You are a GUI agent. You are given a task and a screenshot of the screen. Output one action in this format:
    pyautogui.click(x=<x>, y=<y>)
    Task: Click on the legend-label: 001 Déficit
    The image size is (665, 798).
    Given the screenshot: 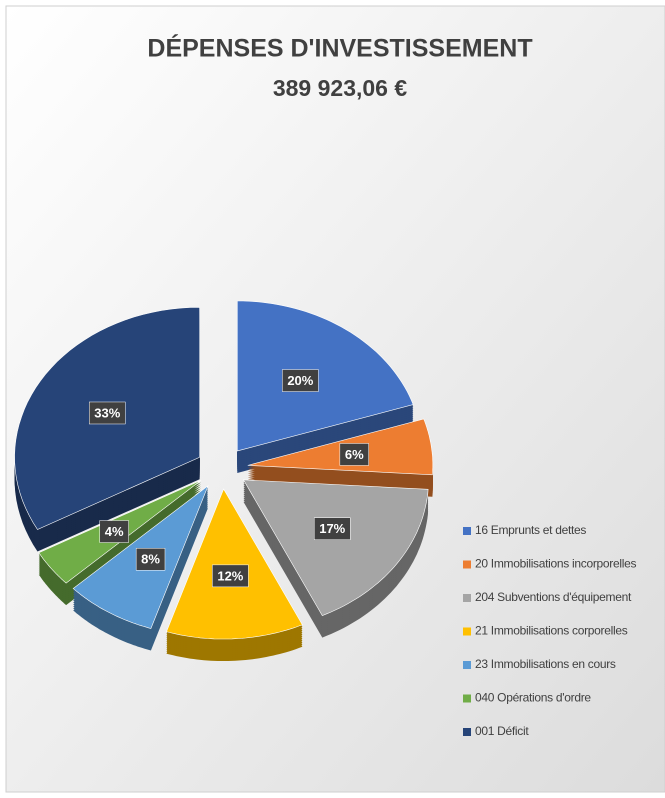 What is the action you would take?
    pyautogui.click(x=502, y=731)
    